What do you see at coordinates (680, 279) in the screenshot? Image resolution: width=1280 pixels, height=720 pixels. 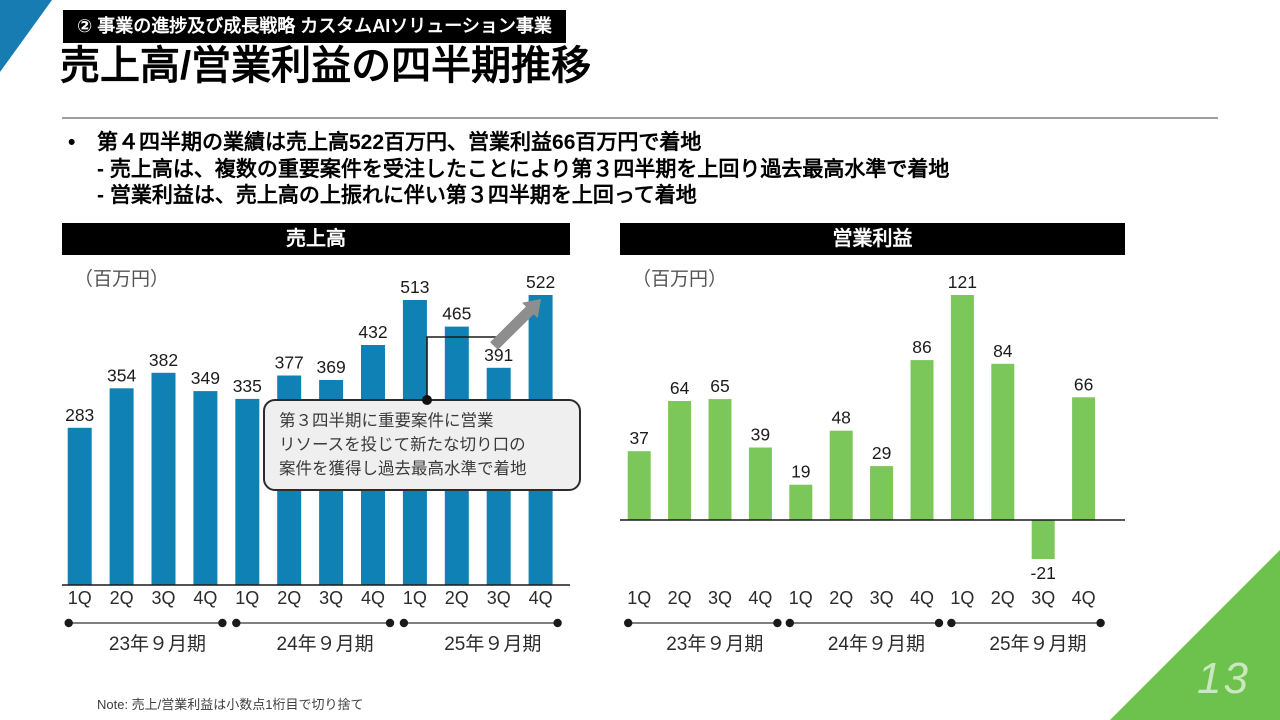 I see `profit-unit-label: （百万円）` at bounding box center [680, 279].